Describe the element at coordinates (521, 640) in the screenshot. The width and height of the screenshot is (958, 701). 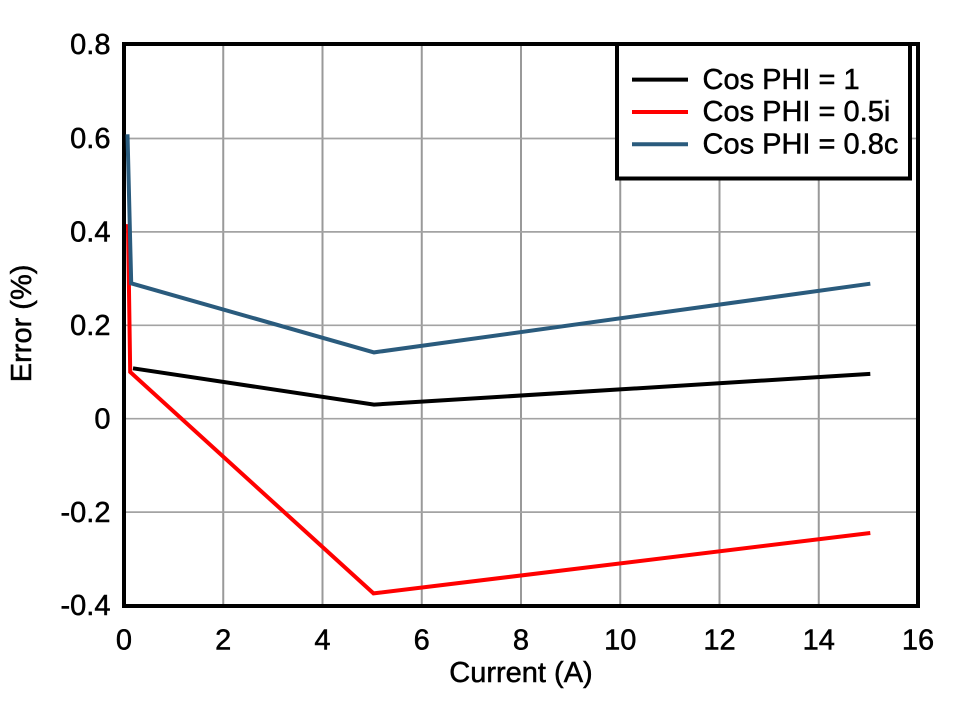
I see `svg-text: 8` at that location.